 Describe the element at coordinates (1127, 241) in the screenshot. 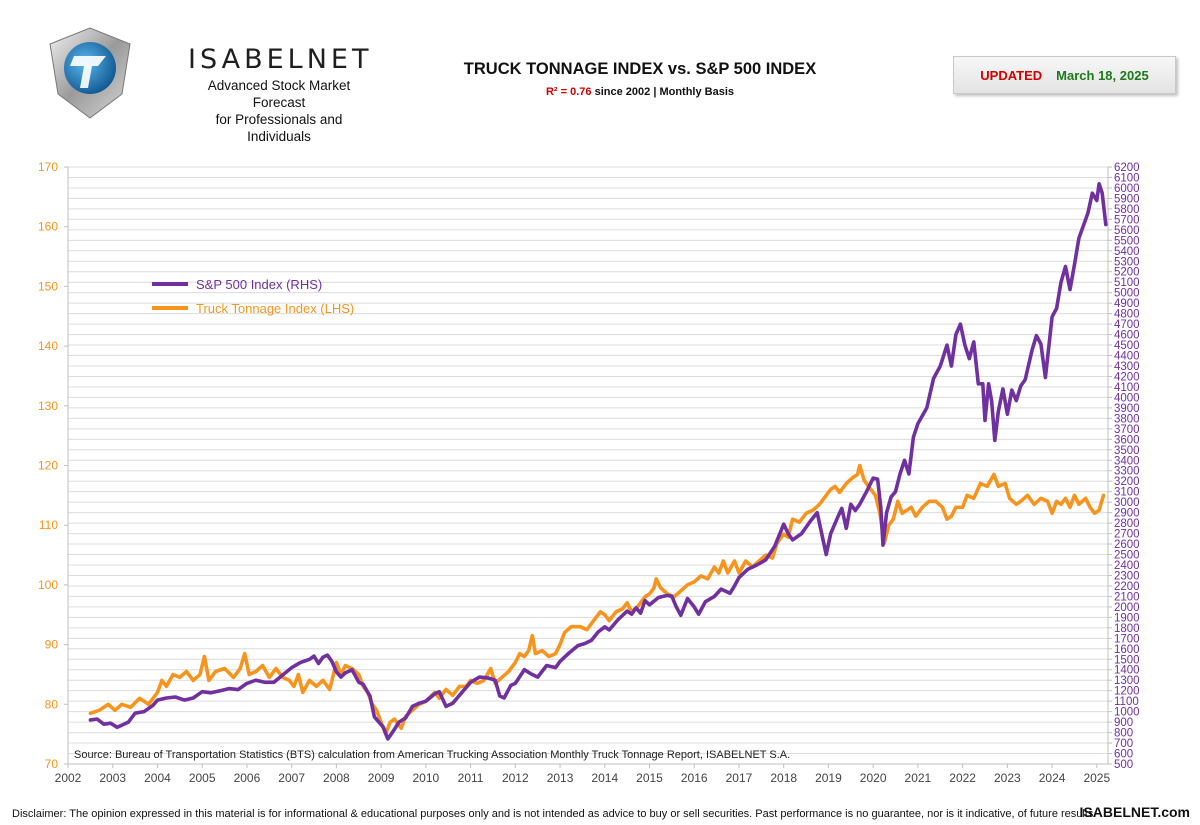

I see `right-axis-tick-label: 5500` at that location.